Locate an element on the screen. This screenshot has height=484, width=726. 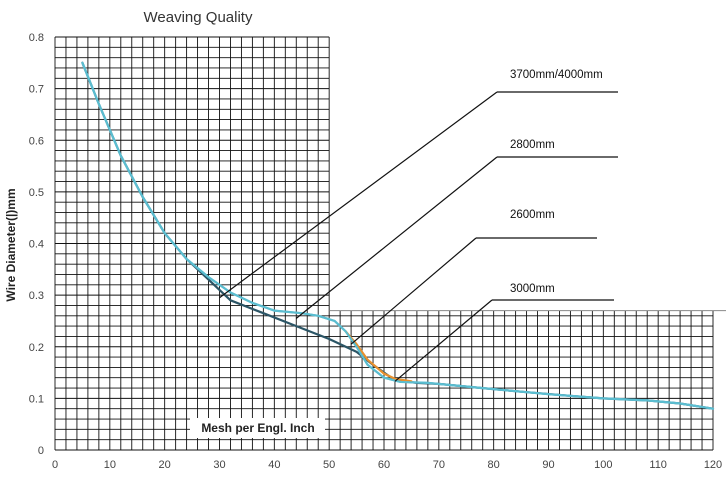
callout-label: 3700mm/4000mm is located at coordinates (556, 75).